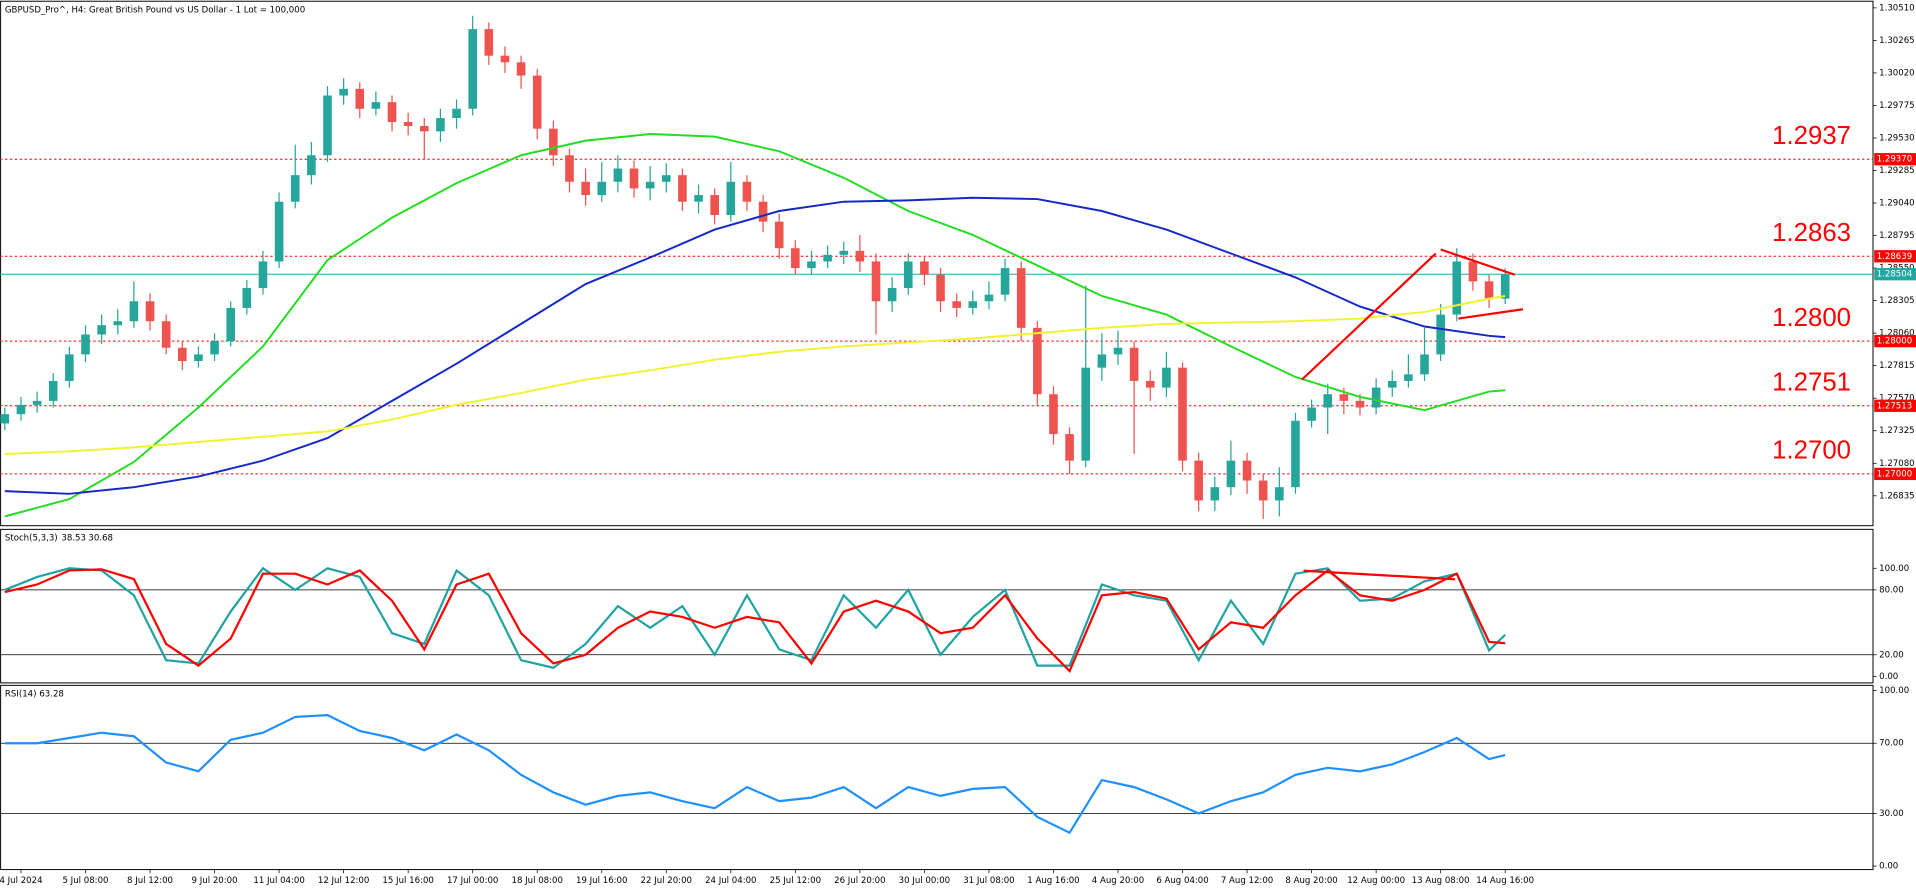 The image size is (1916, 888). What do you see at coordinates (1896, 431) in the screenshot?
I see `y-tick-label: 1.27325` at bounding box center [1896, 431].